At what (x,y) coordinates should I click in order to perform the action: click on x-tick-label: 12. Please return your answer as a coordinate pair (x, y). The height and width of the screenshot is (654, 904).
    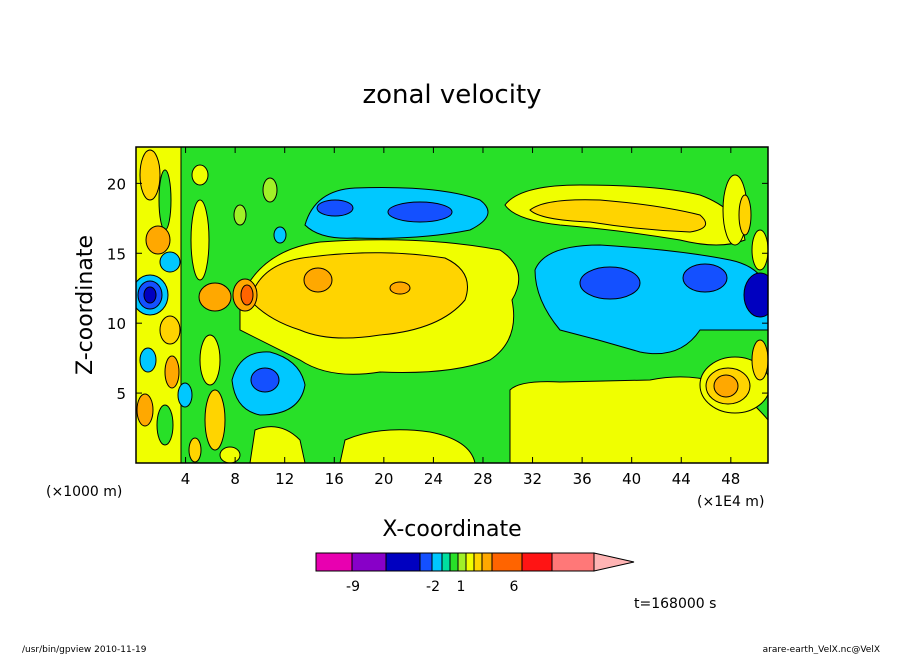
    Looking at the image, I should click on (284, 479).